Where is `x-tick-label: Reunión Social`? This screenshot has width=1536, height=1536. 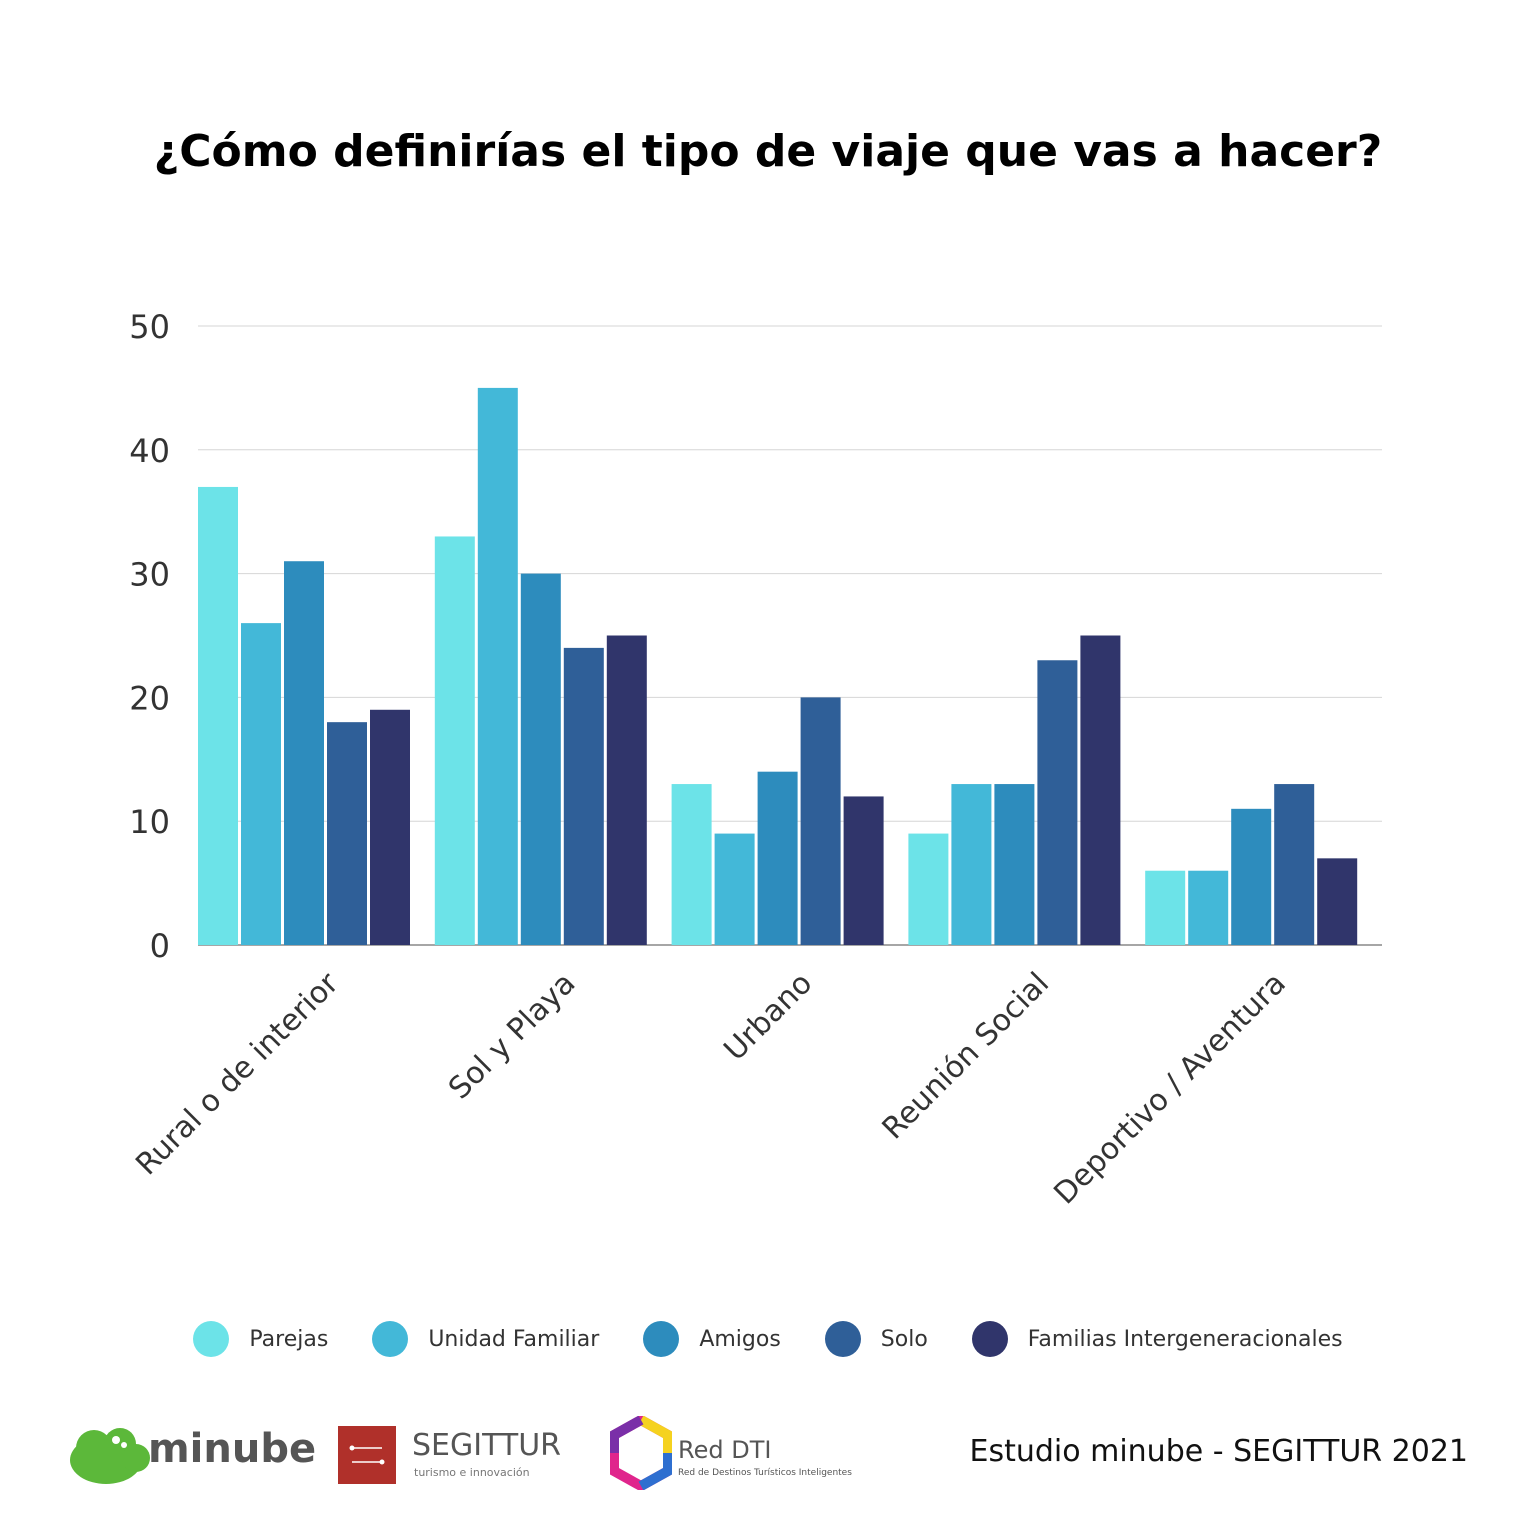 x-tick-label: Reunión Social is located at coordinates (966, 1056).